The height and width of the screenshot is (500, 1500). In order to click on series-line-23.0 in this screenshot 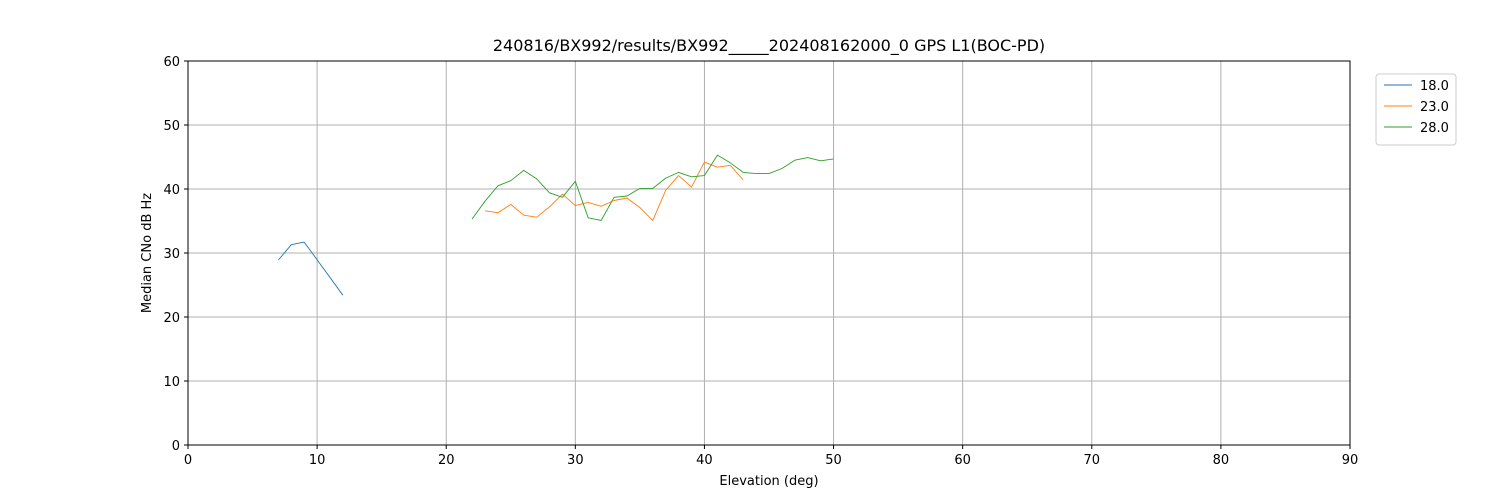, I will do `click(614, 191)`.